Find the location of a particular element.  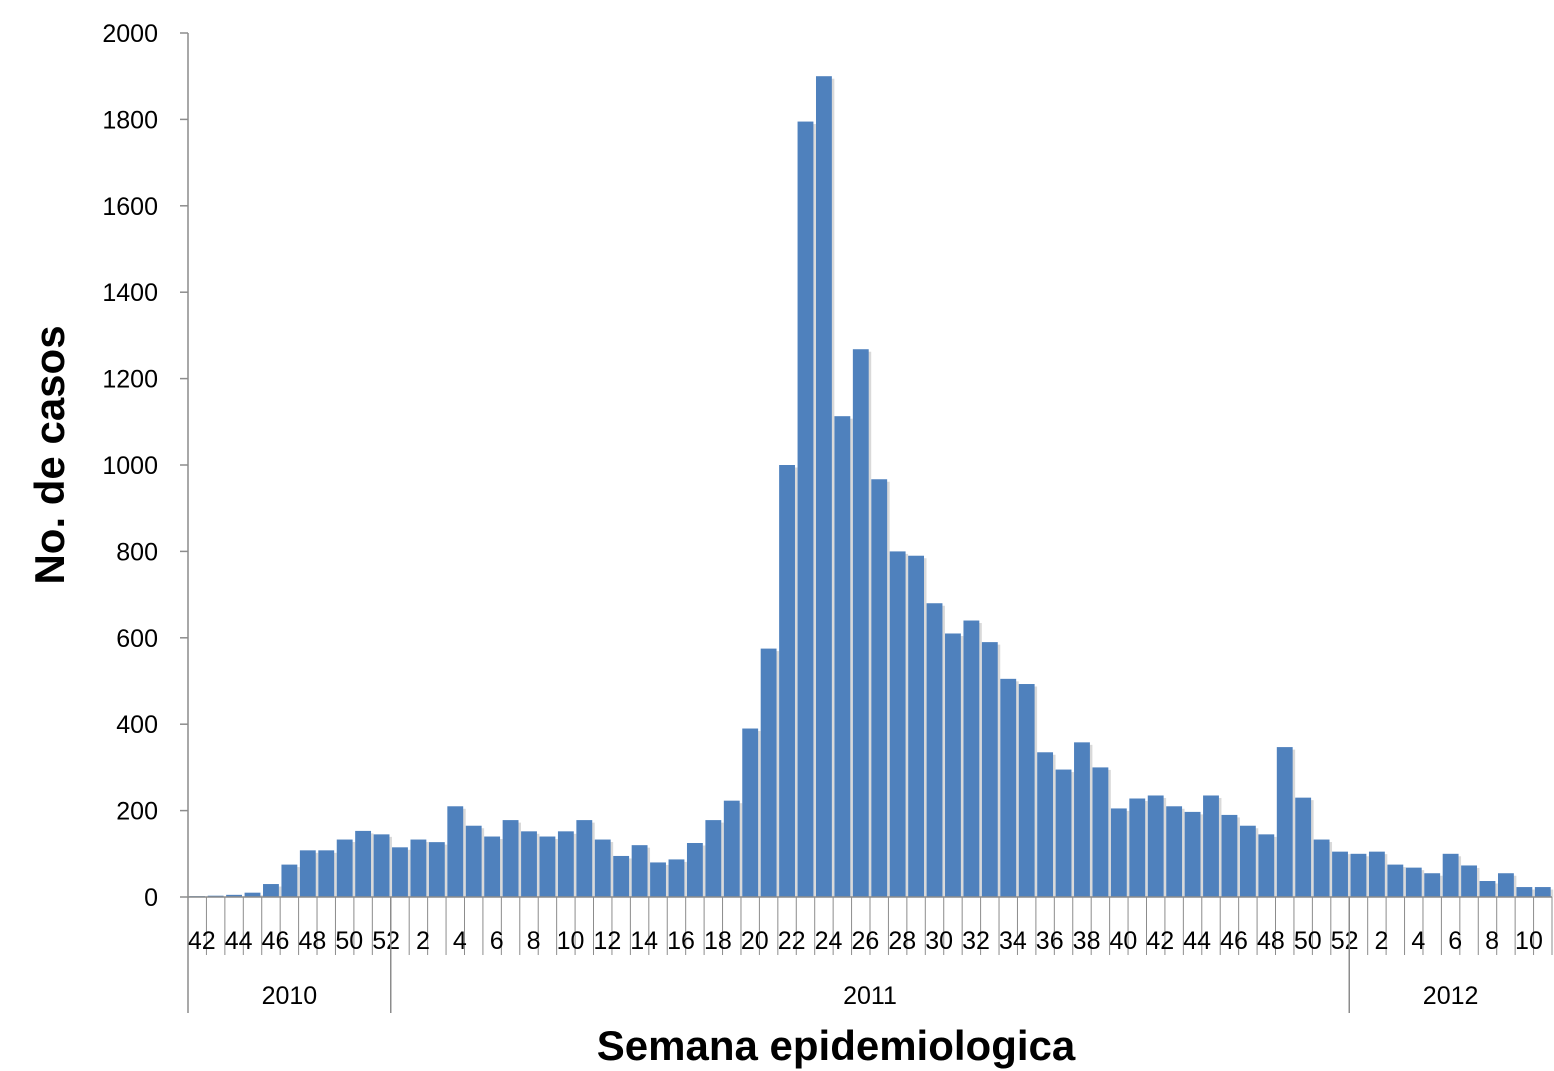

week-label: 22 is located at coordinates (792, 941).